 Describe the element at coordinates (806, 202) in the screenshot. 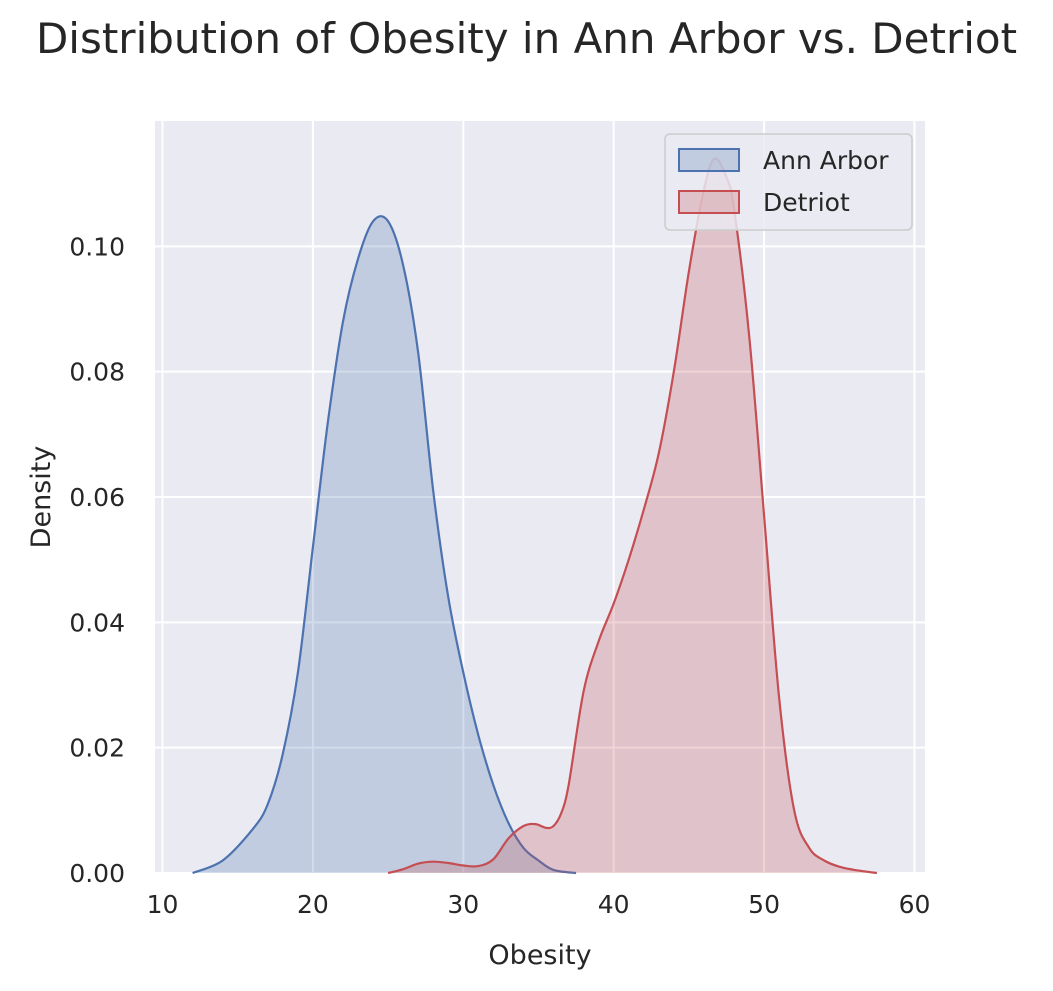

I see `legend-label-detriot: Detriot` at that location.